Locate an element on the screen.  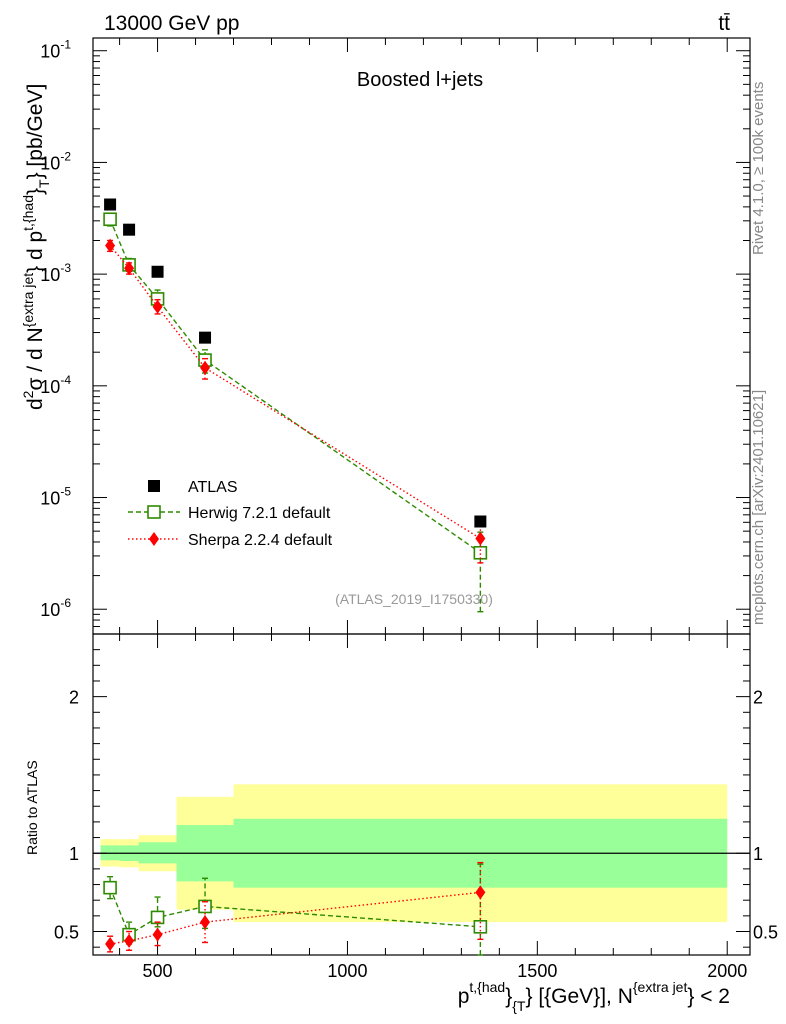
ratio-y-tick-label-right: 0.5 is located at coordinates (765, 933).